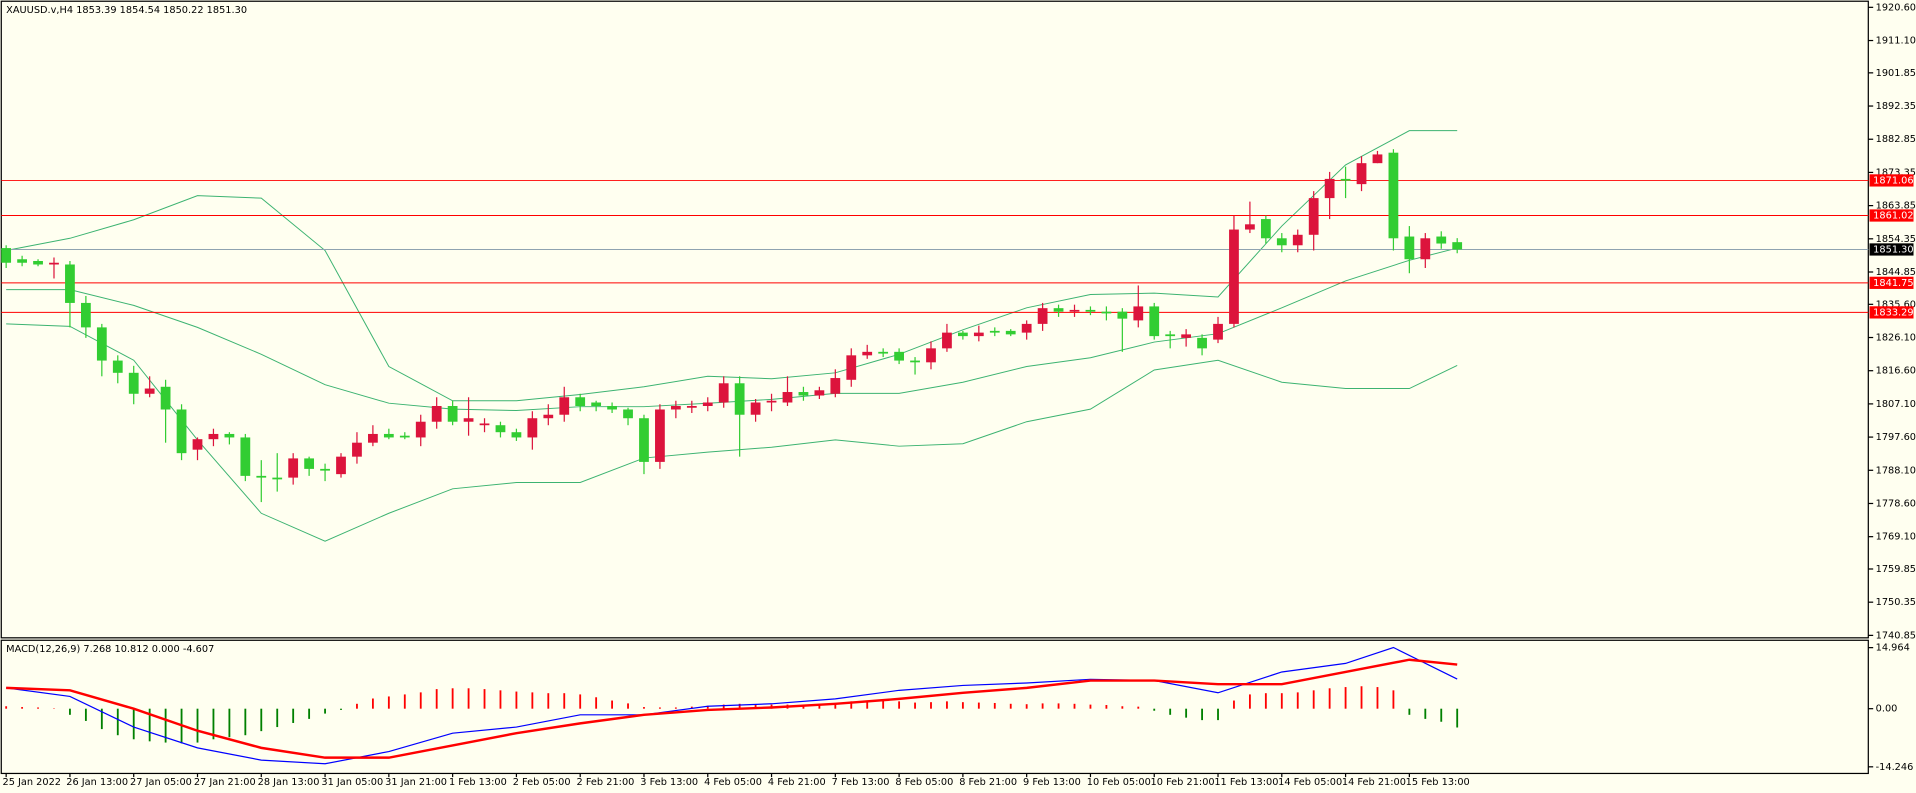 This screenshot has height=793, width=1916. Describe the element at coordinates (1896, 371) in the screenshot. I see `y-tick-label: 1816.60` at that location.